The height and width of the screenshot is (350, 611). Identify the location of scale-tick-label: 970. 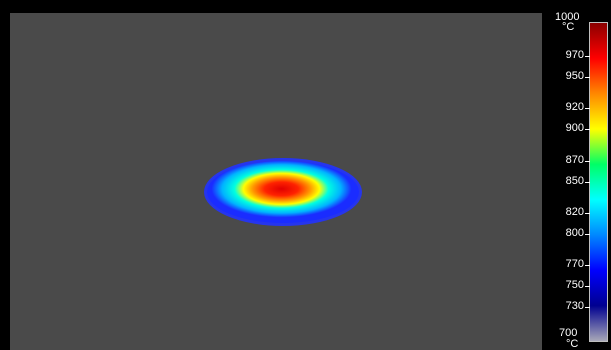
(574, 55).